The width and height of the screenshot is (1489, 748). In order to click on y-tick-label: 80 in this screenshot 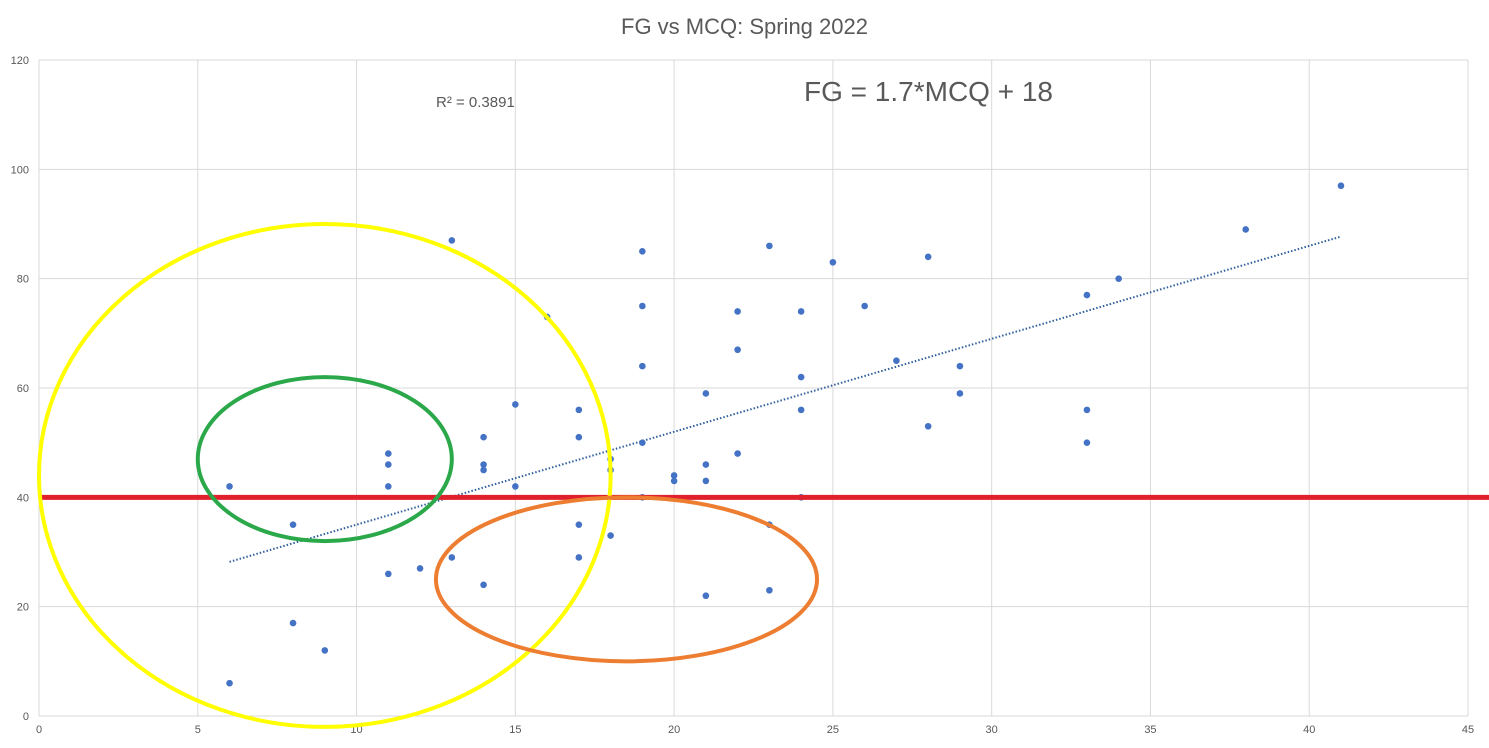, I will do `click(23, 280)`.